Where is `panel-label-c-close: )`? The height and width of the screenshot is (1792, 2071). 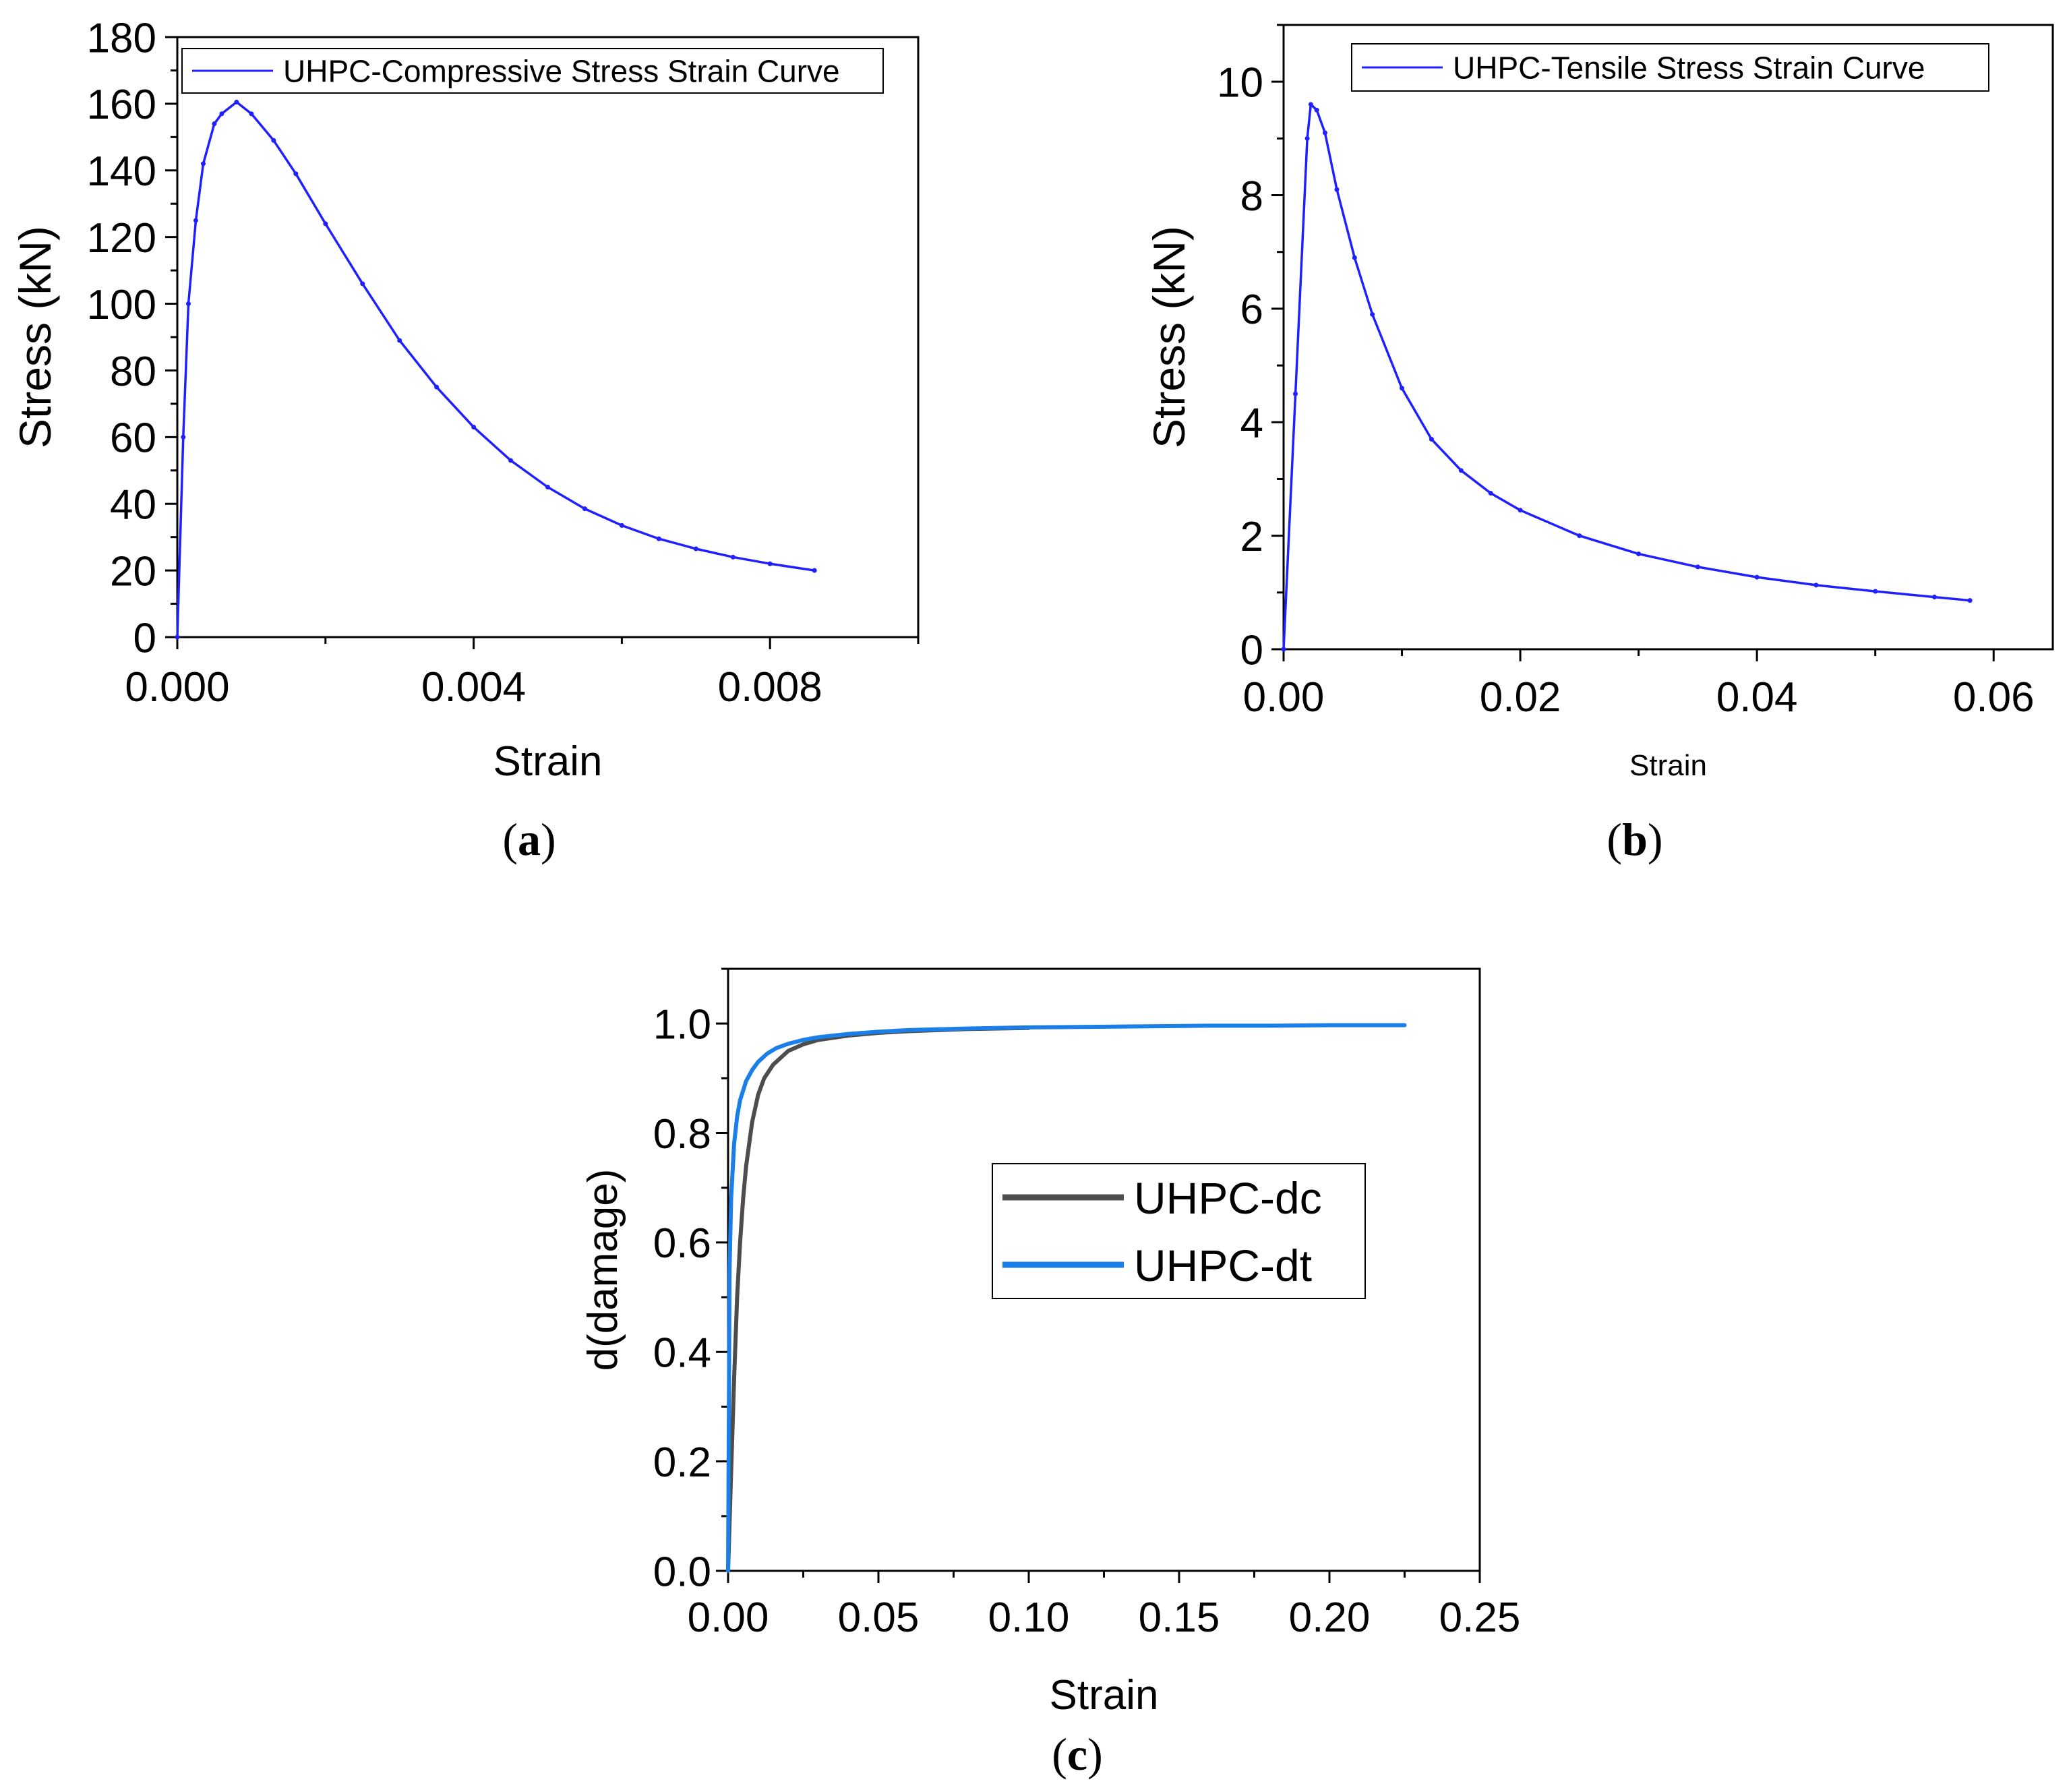 panel-label-c-close: ) is located at coordinates (1095, 1754).